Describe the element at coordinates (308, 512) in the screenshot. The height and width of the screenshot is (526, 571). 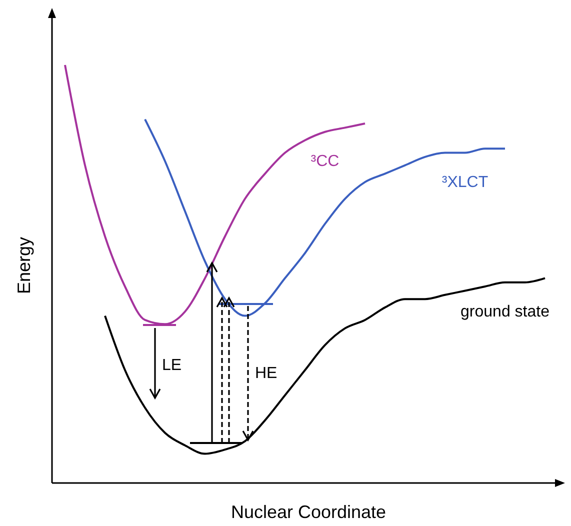
I see `x-axis-title: Nuclear Coordinate` at that location.